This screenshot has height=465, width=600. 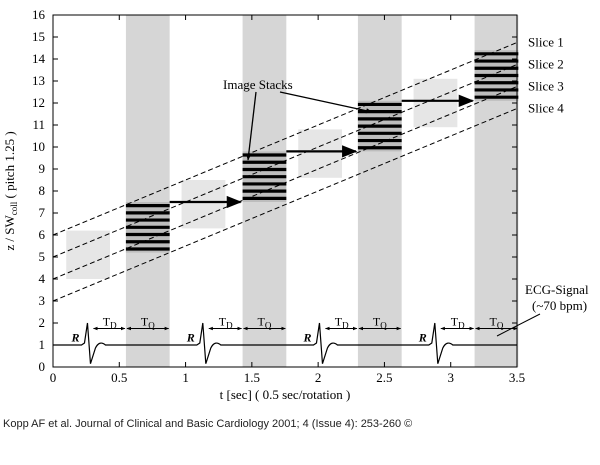 I want to click on x-tick-label: 1.5, so click(x=252, y=377).